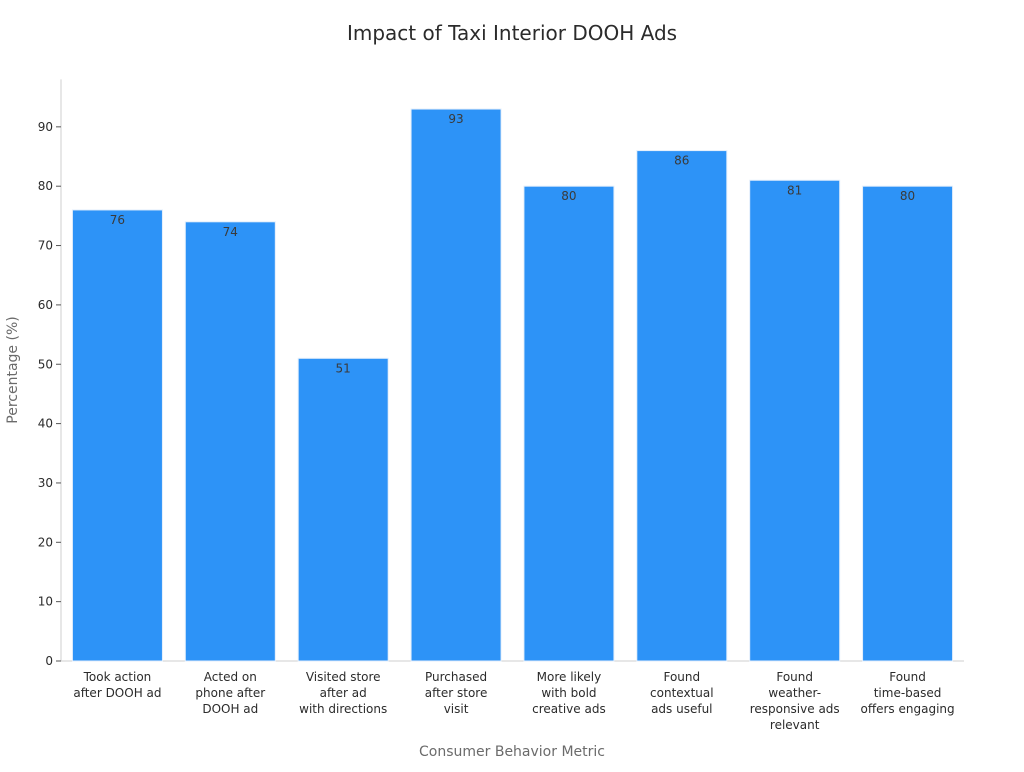 Image resolution: width=1024 pixels, height=772 pixels. What do you see at coordinates (456, 677) in the screenshot?
I see `x-tick-label-line: Purchased` at bounding box center [456, 677].